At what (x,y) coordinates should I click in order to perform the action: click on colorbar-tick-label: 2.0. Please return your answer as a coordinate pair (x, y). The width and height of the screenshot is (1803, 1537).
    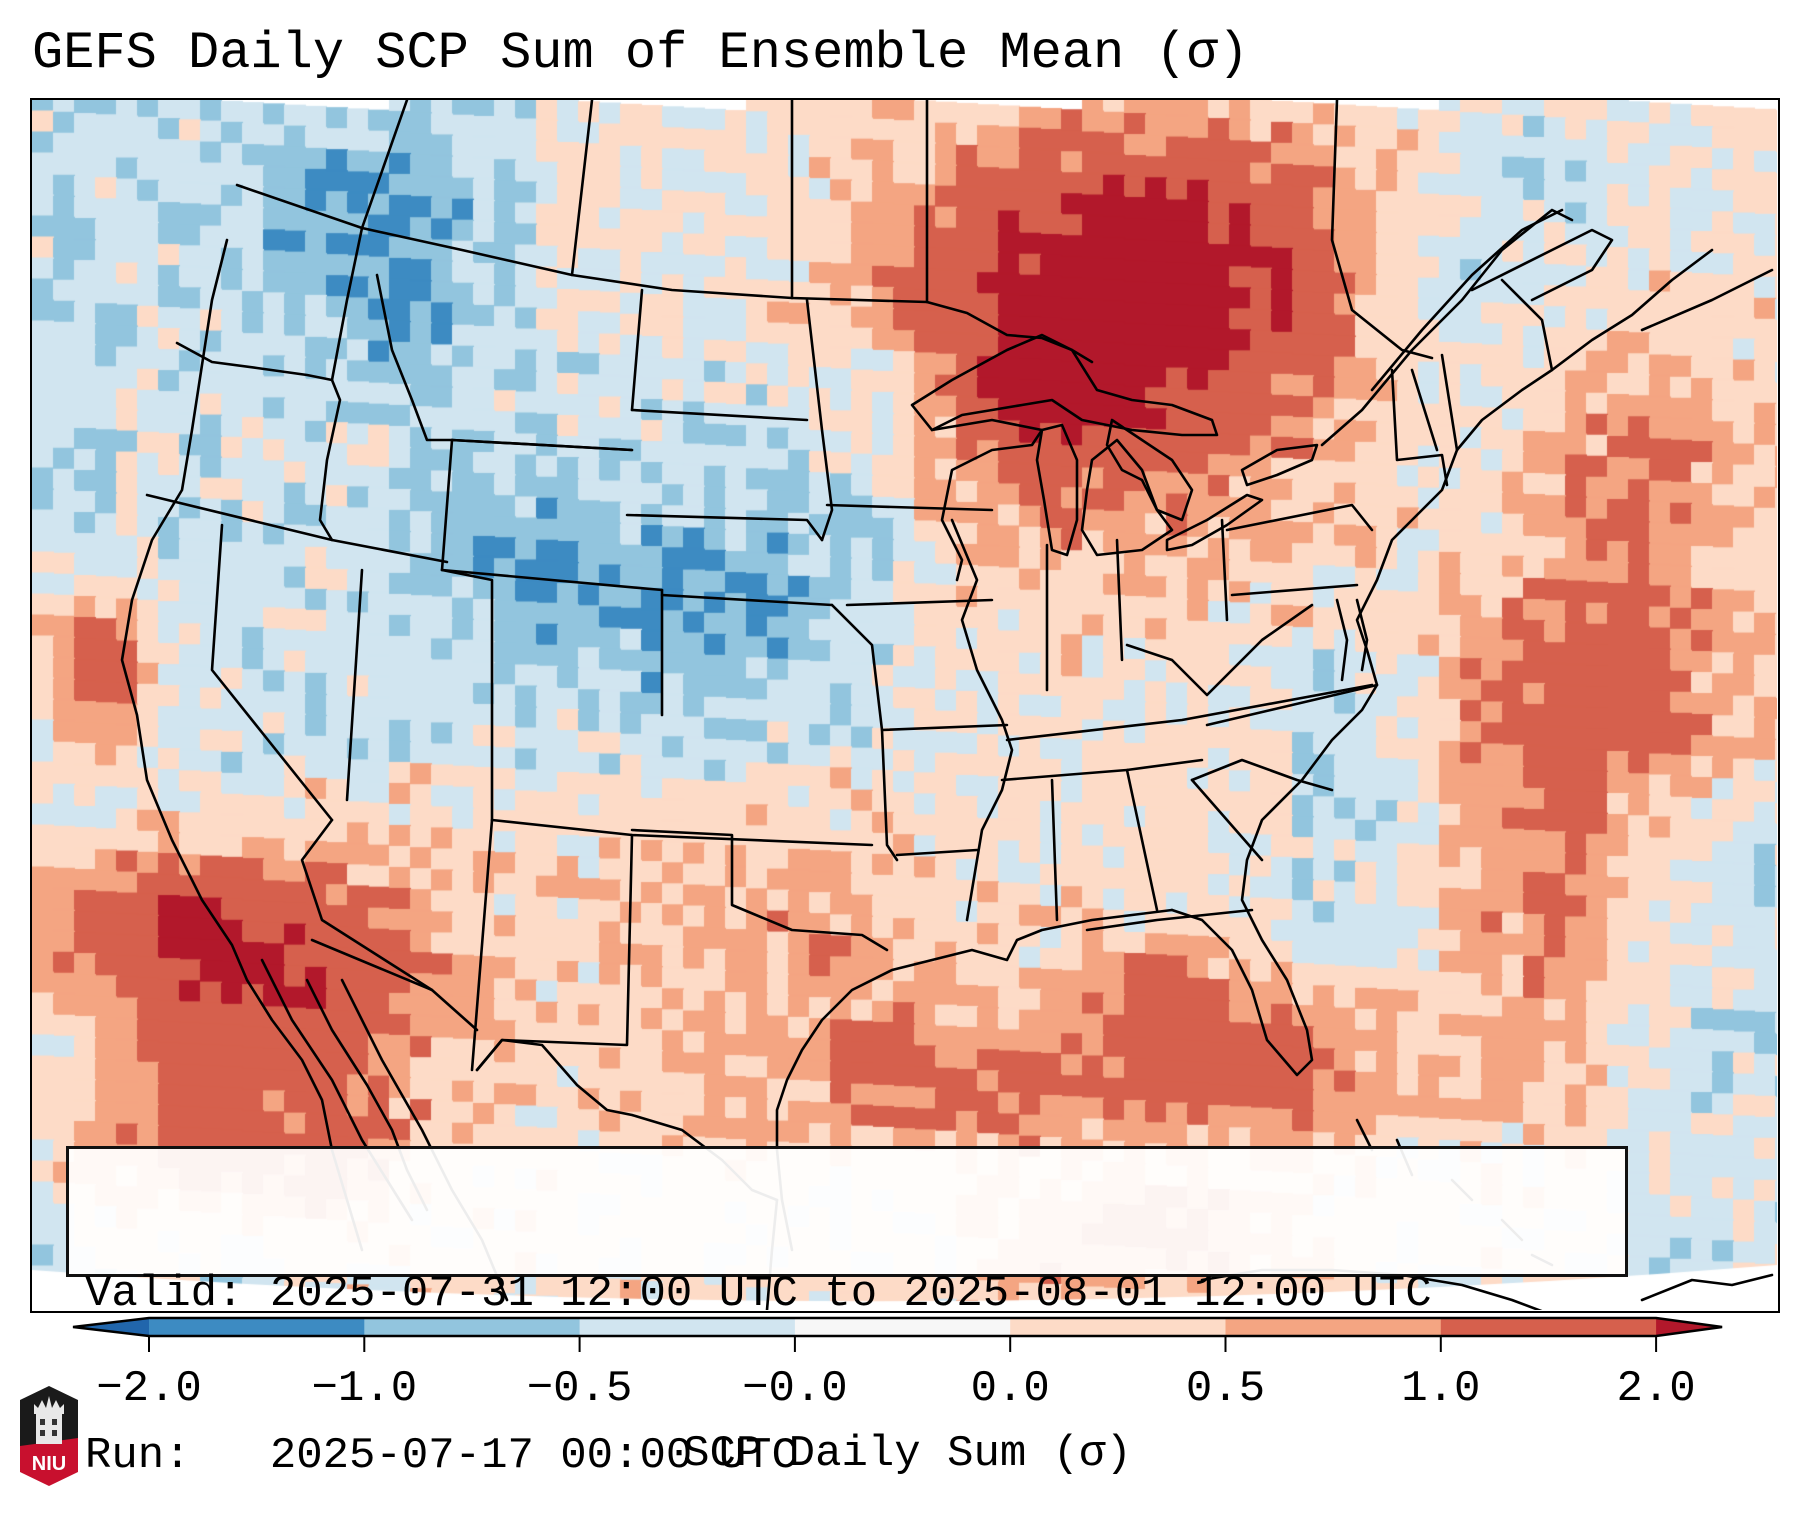
    Looking at the image, I should click on (1656, 1389).